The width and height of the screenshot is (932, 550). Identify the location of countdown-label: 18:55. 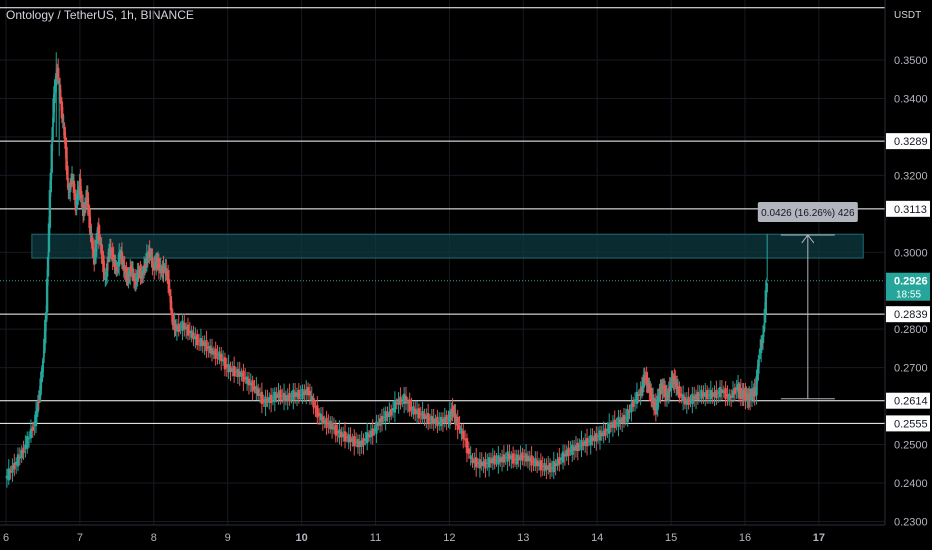
(908, 295).